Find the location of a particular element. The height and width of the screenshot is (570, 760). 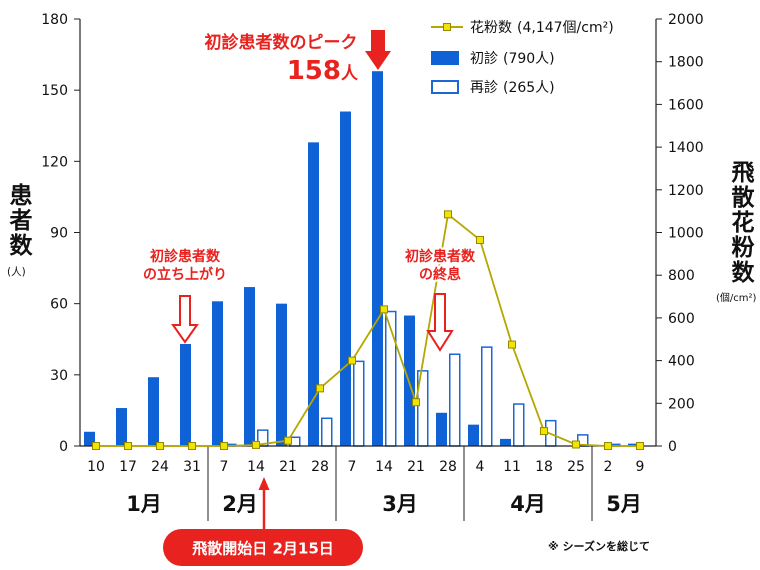

y-left-axis-unit: (人) is located at coordinates (16, 272).